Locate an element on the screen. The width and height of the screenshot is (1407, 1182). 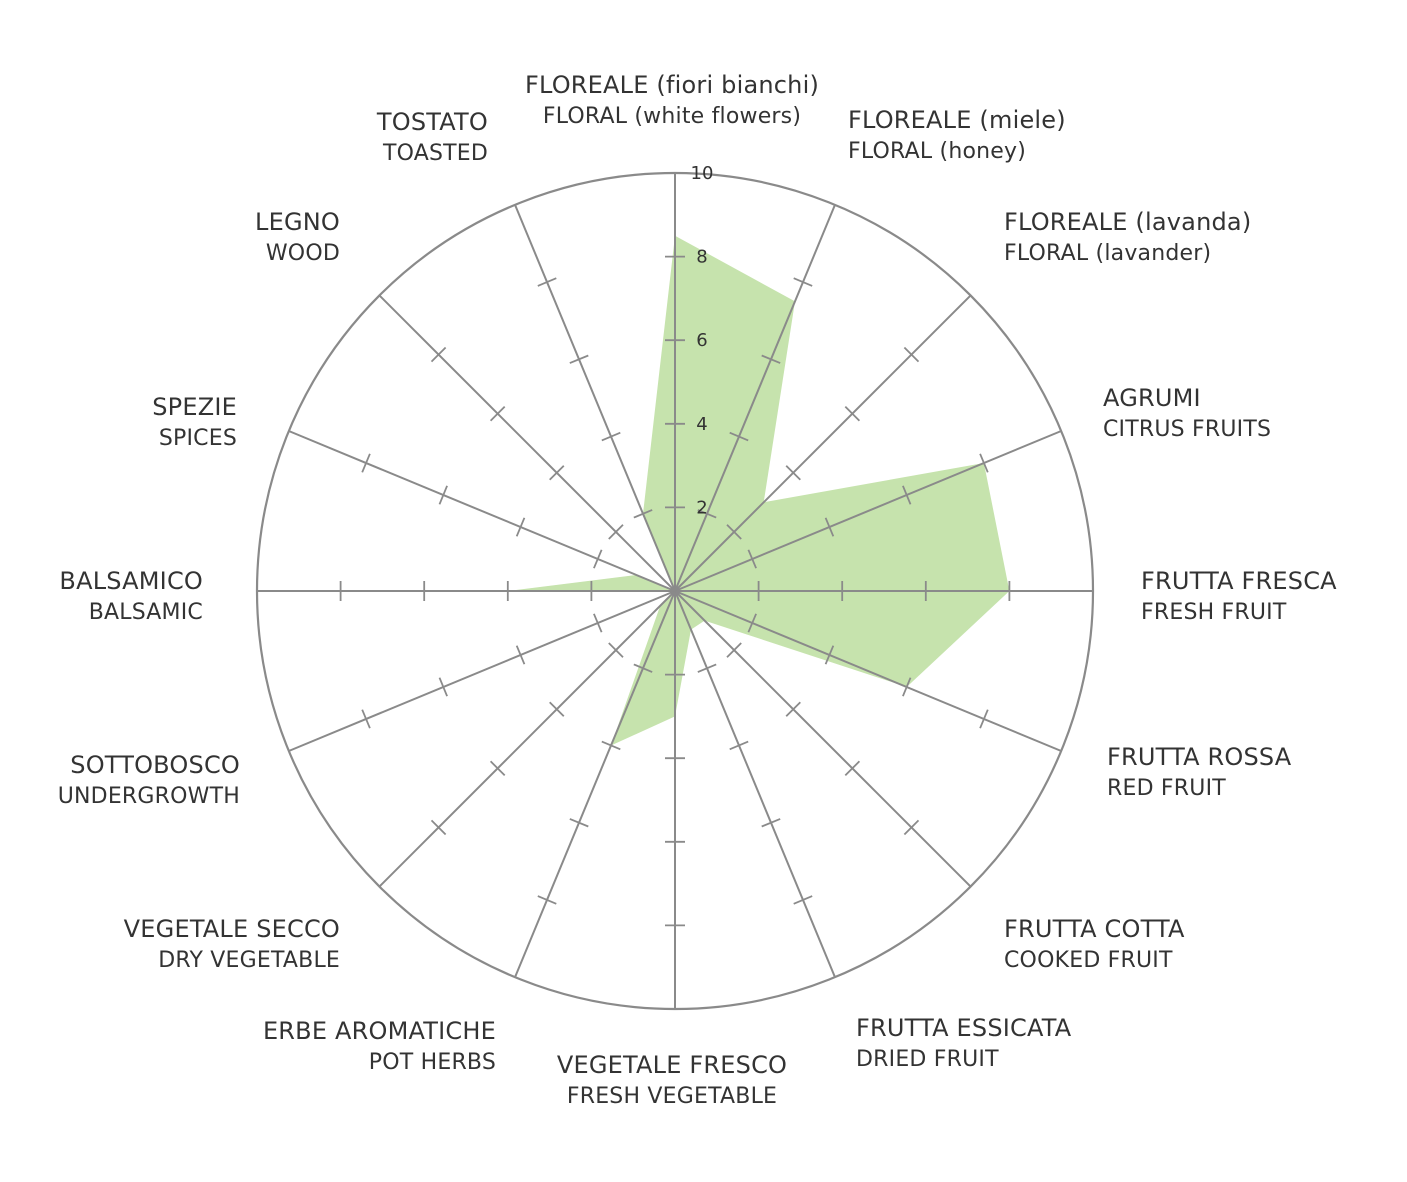
scale-tick-label: 6 is located at coordinates (701, 340).